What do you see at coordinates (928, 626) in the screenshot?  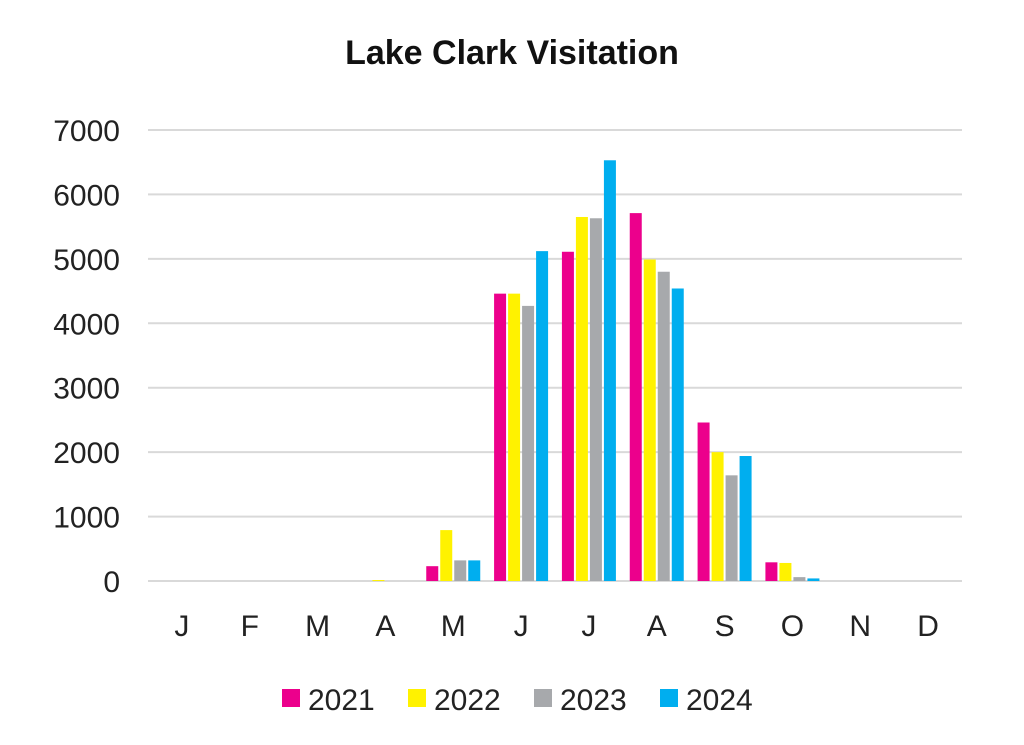 I see `x-tick-label: D` at bounding box center [928, 626].